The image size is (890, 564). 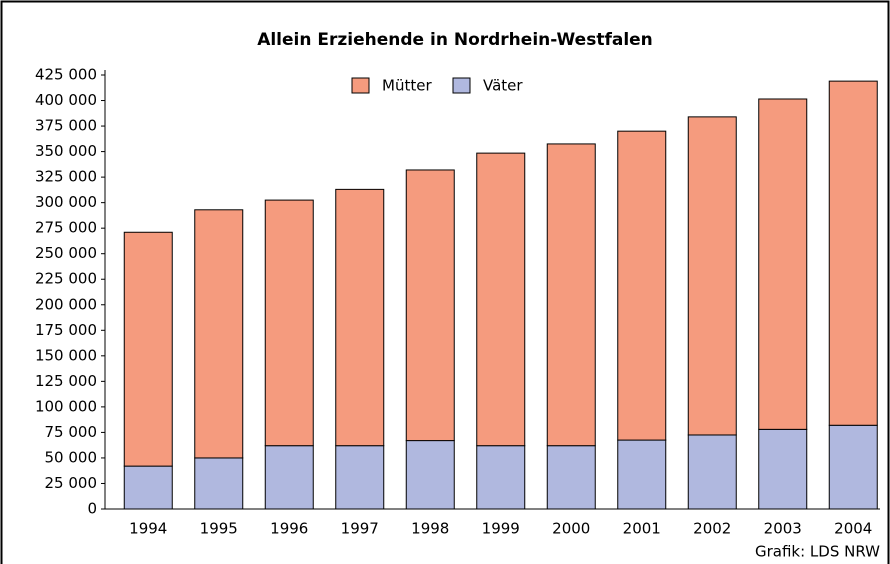 I want to click on x-tick-label: 1995, so click(x=219, y=529).